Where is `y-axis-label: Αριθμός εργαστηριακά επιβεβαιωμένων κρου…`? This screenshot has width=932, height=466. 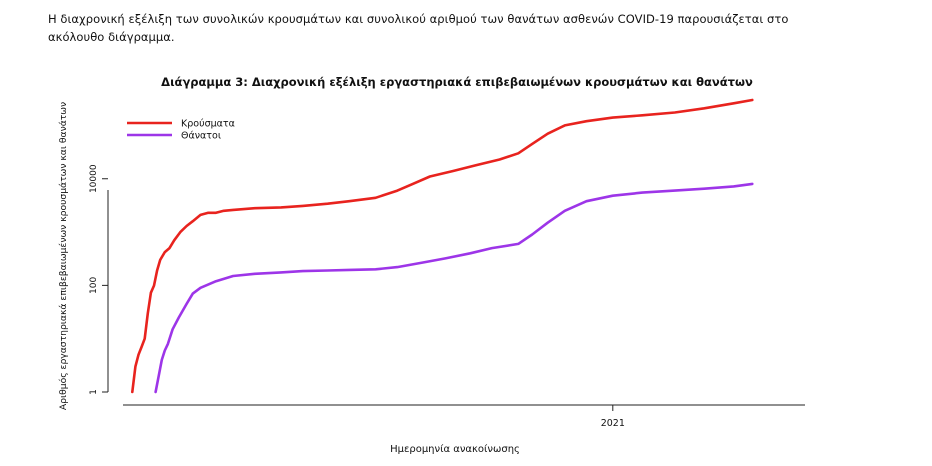
y-axis-label: Αριθμός εργαστηριακά επιβεβαιωμένων κρου… is located at coordinates (63, 256).